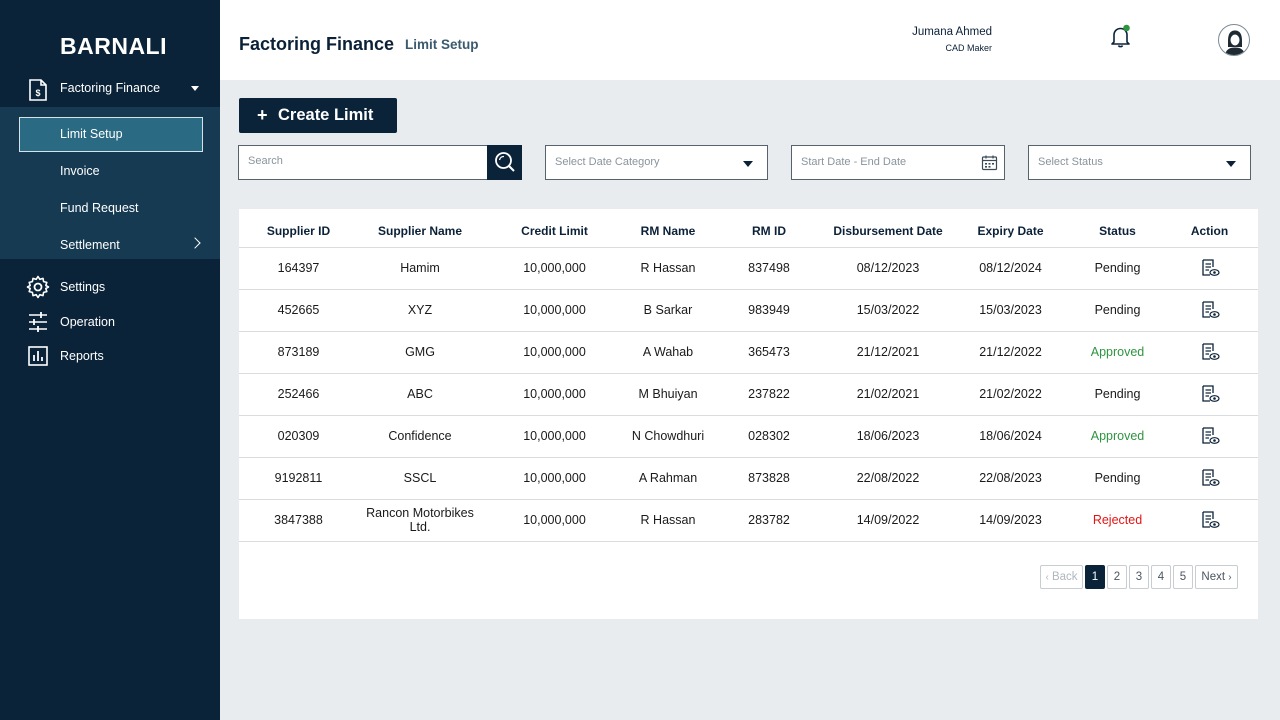 The height and width of the screenshot is (720, 1280). Describe the element at coordinates (1209, 230) in the screenshot. I see `column-header: Action` at that location.